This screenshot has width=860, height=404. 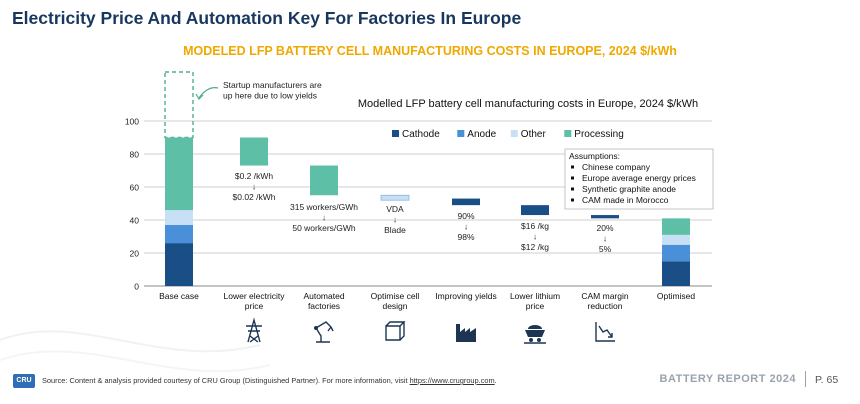 I want to click on startup-arrow, so click(x=208, y=92).